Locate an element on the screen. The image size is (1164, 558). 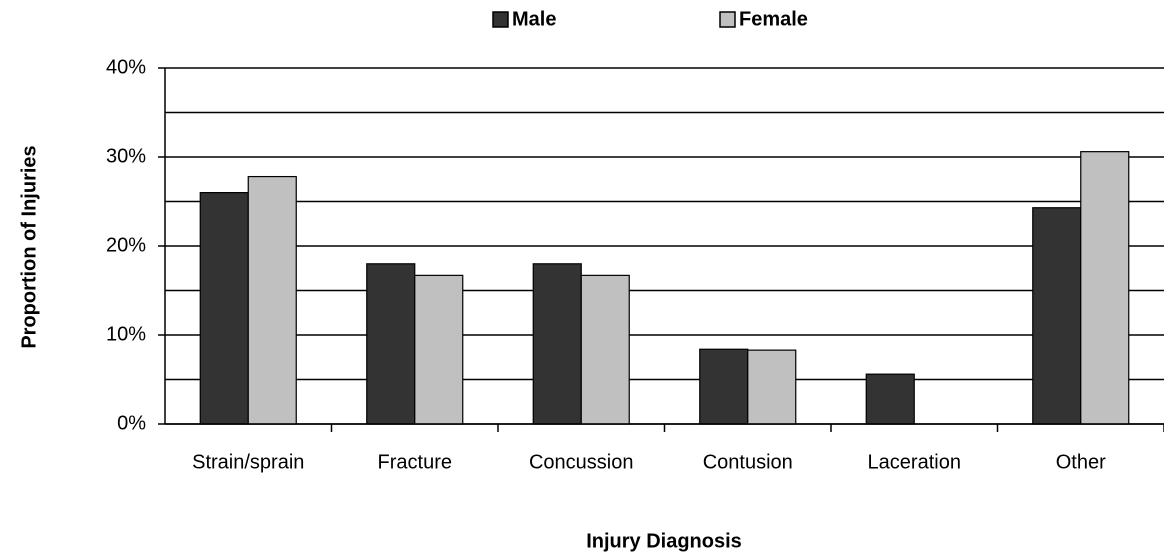
legend-label: Female is located at coordinates (773, 19).